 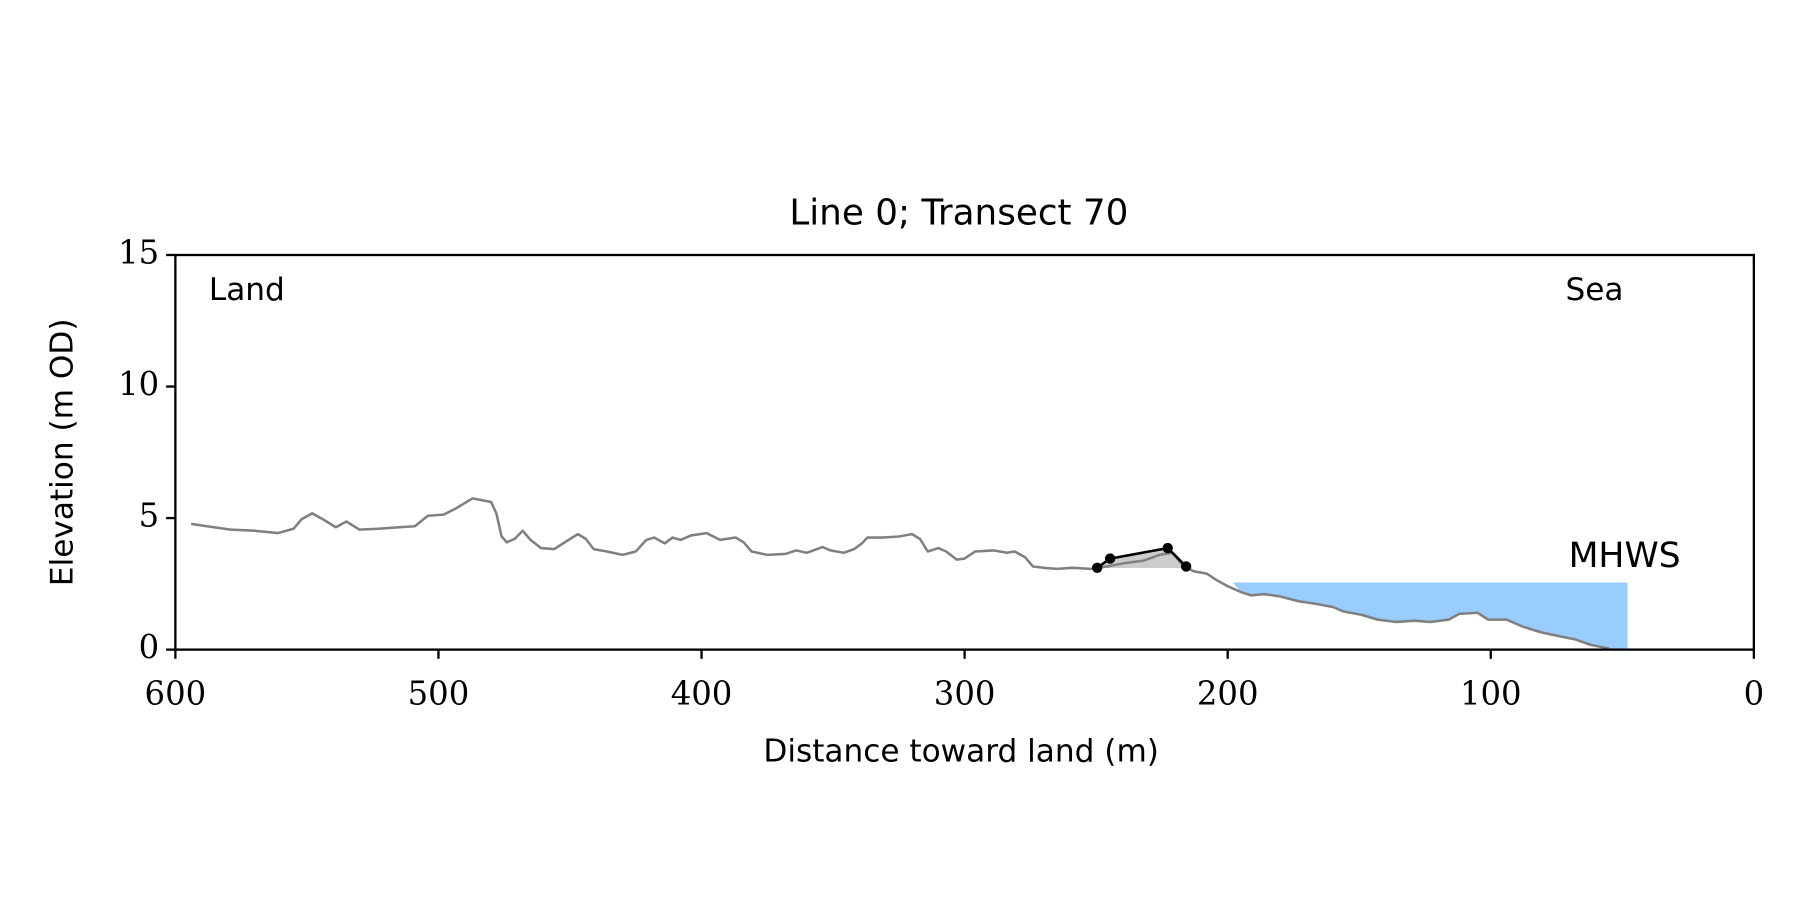 What do you see at coordinates (1430, 616) in the screenshot?
I see `mhws-area` at bounding box center [1430, 616].